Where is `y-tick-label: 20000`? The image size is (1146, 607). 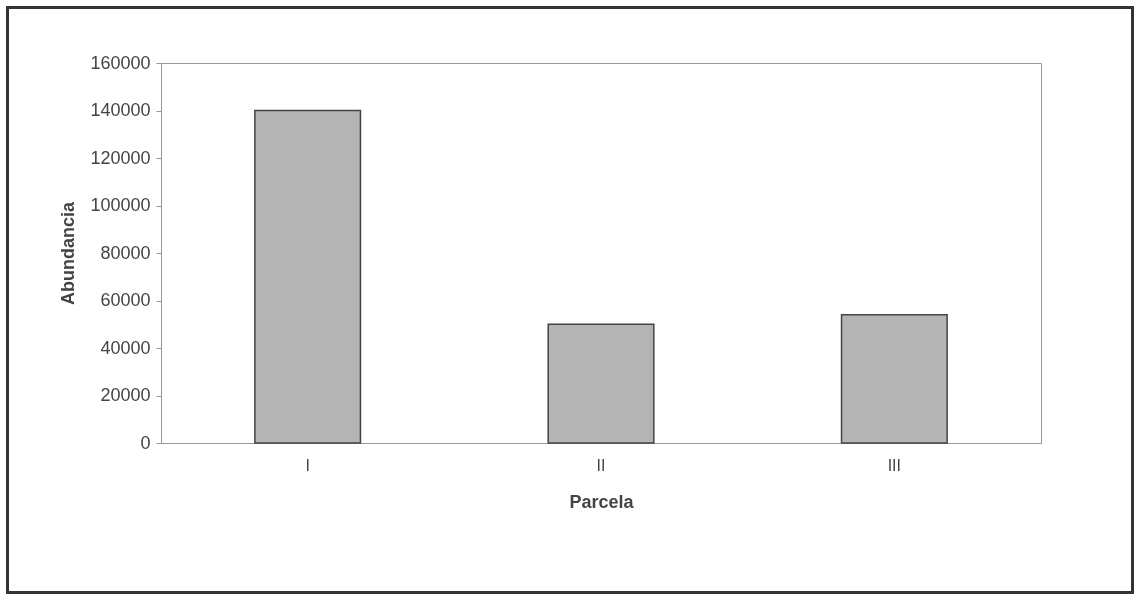 y-tick-label: 20000 is located at coordinates (125, 395).